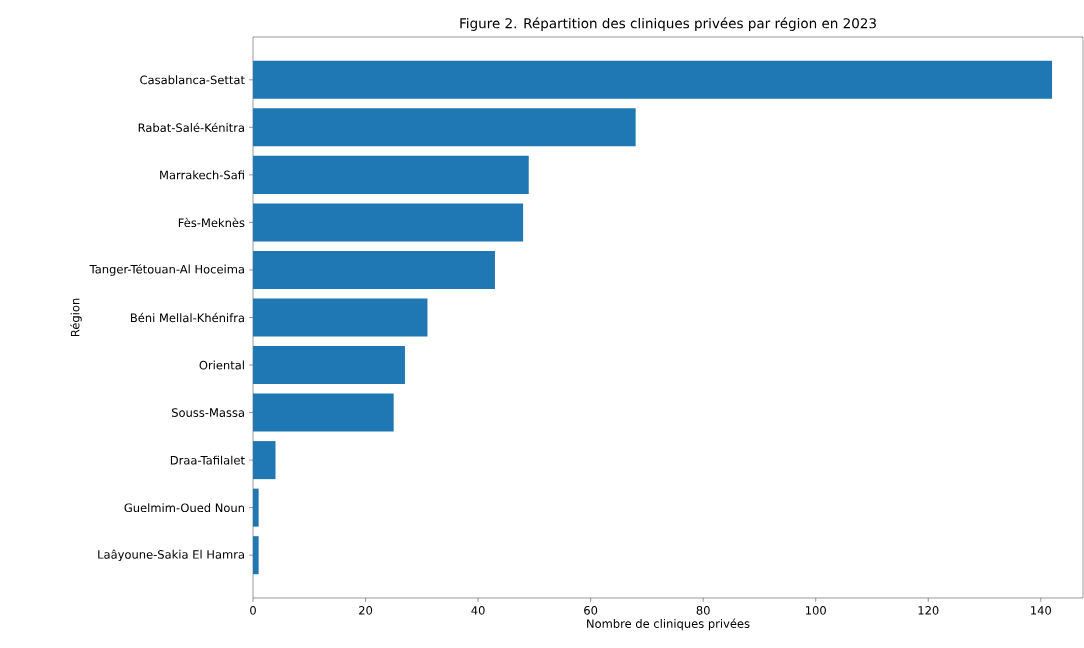  What do you see at coordinates (221, 365) in the screenshot?
I see `y-tick-label: Oriental` at bounding box center [221, 365].